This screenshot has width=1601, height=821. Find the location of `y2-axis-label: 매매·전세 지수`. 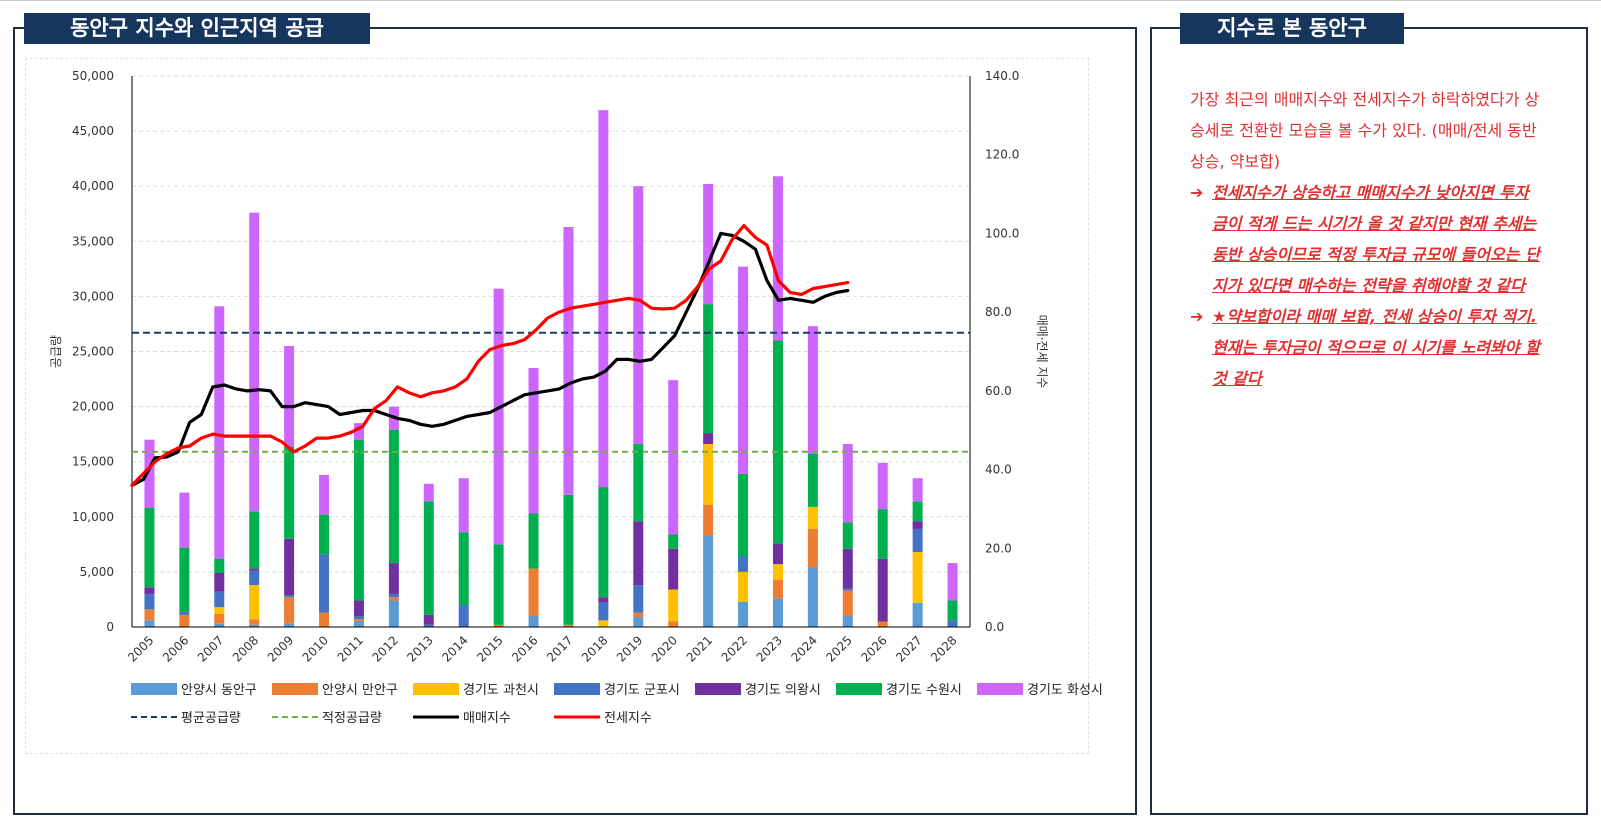

y2-axis-label: 매매·전세 지수 is located at coordinates (1042, 352).